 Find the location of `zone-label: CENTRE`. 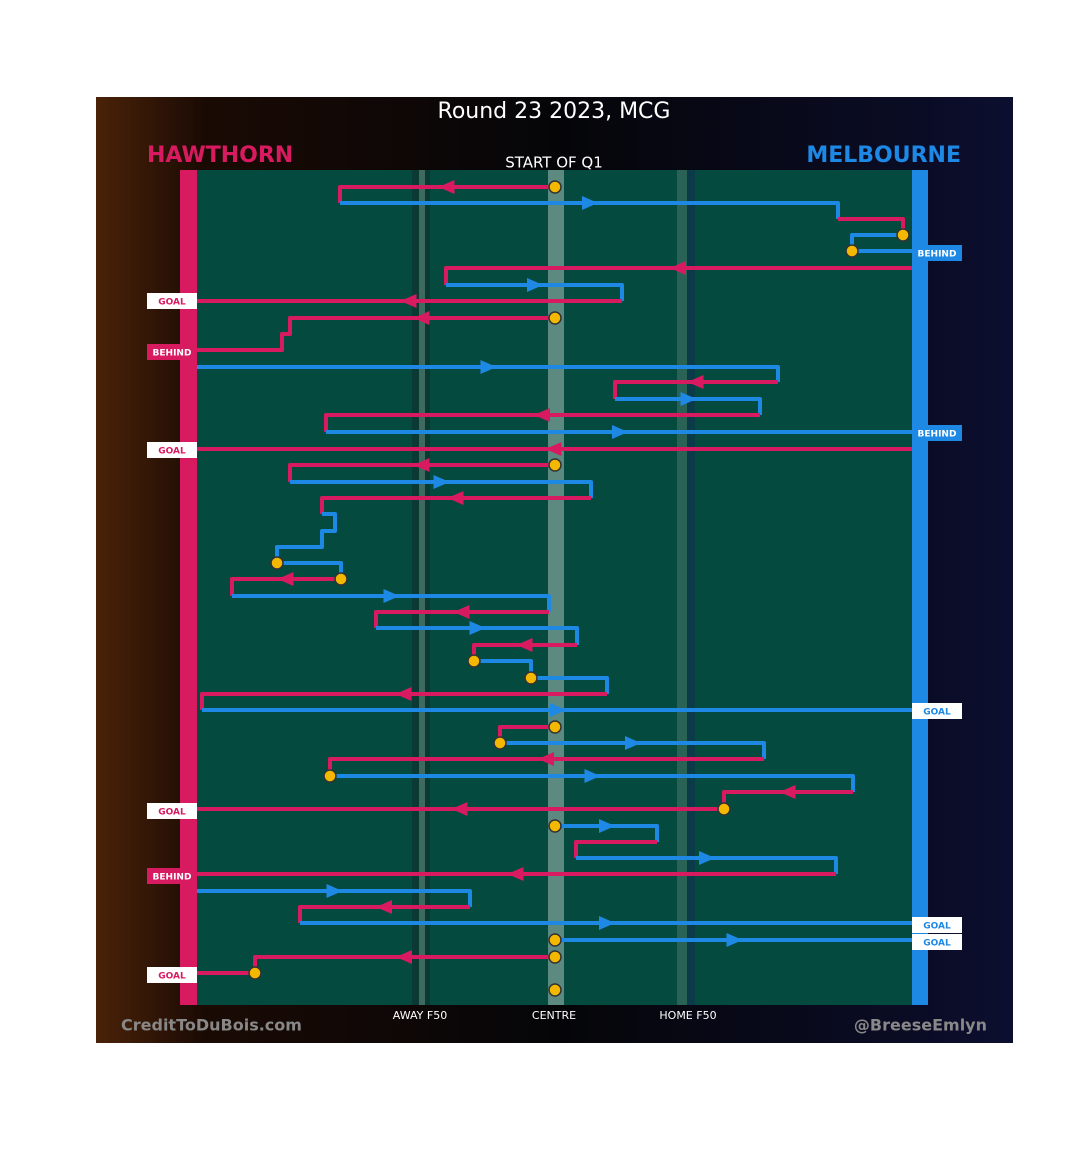

zone-label: CENTRE is located at coordinates (554, 1015).